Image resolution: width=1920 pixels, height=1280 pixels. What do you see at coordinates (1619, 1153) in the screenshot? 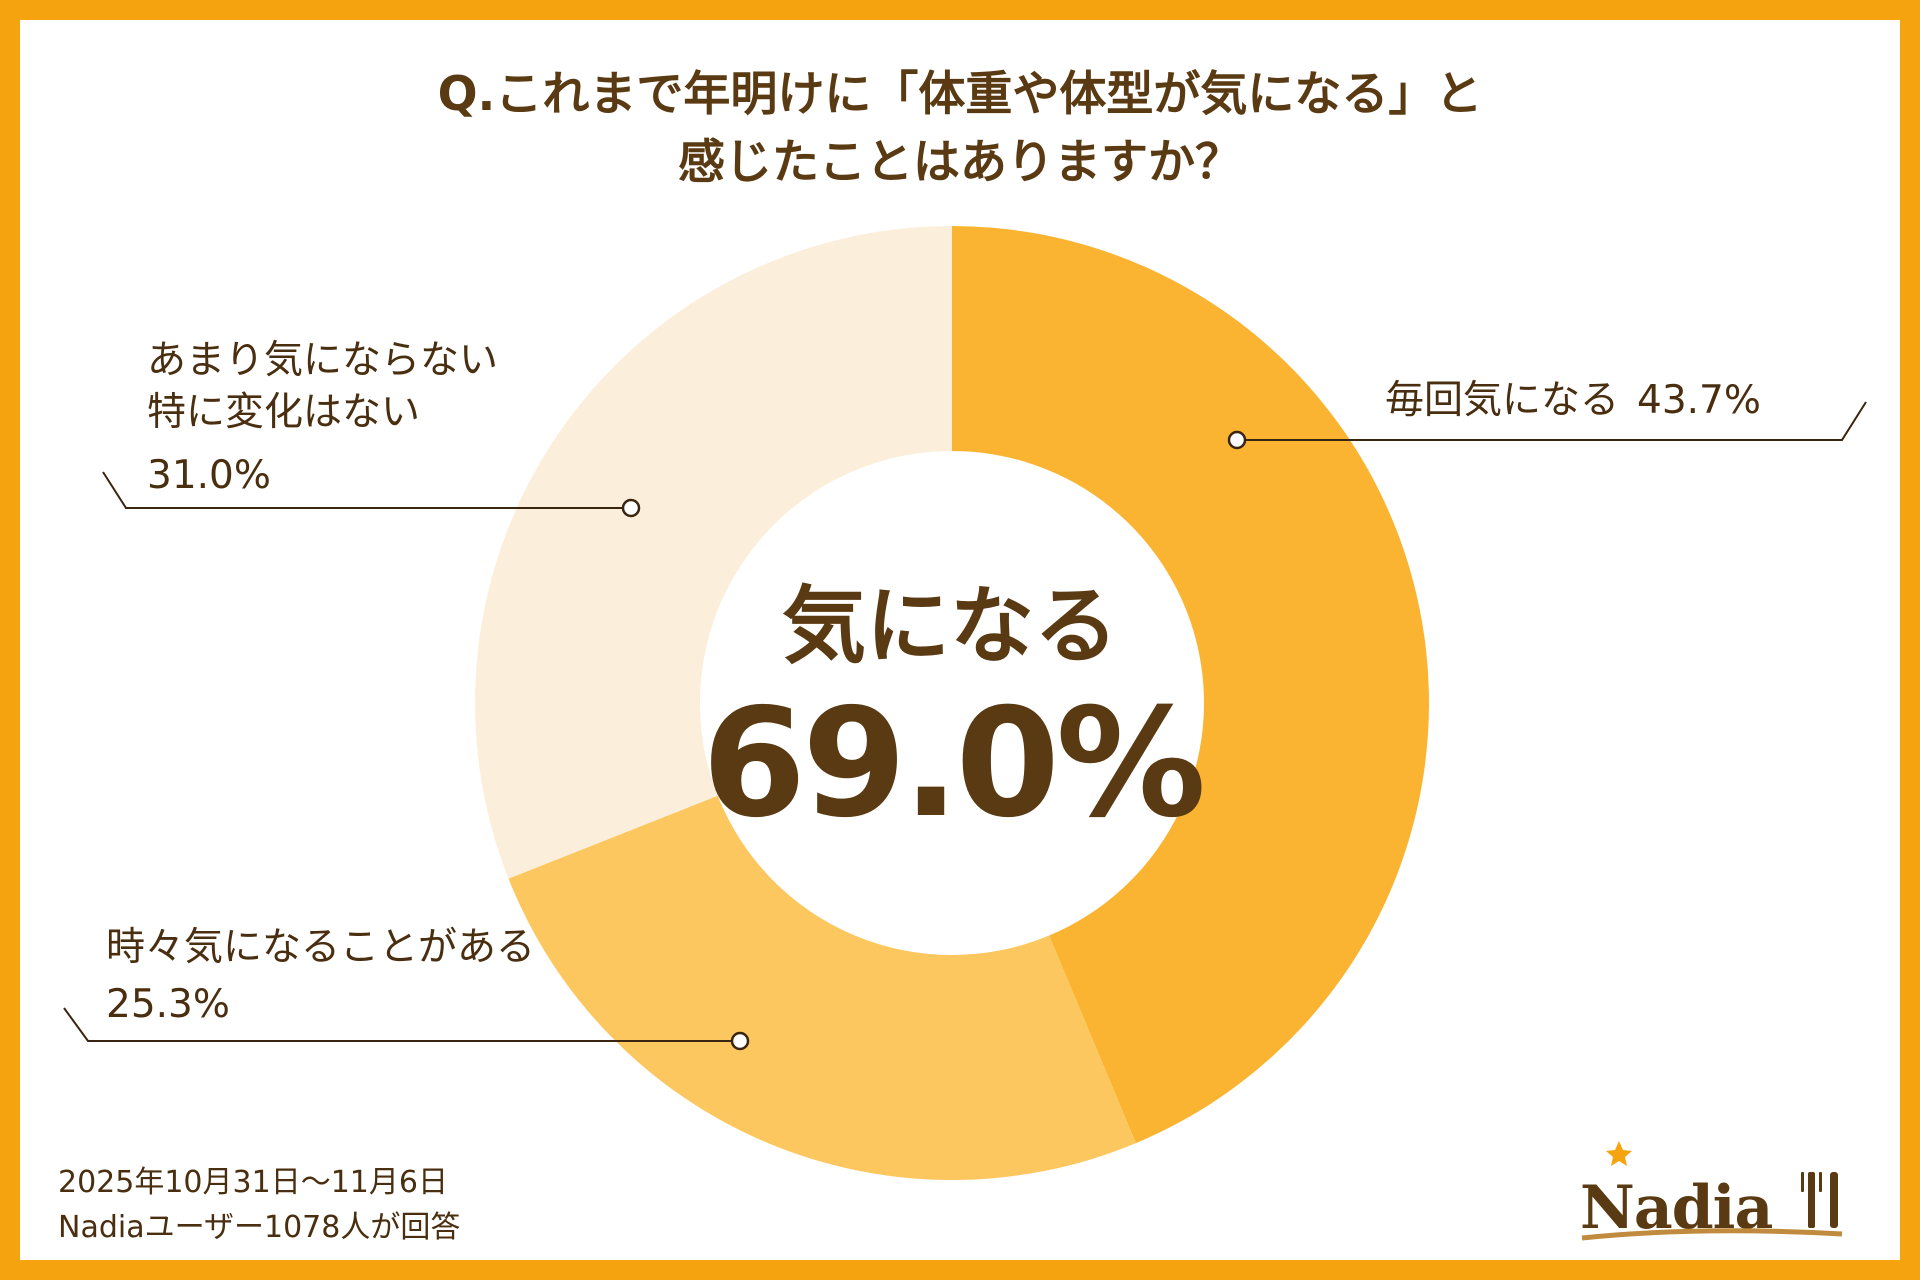
I see `flower-icon` at bounding box center [1619, 1153].